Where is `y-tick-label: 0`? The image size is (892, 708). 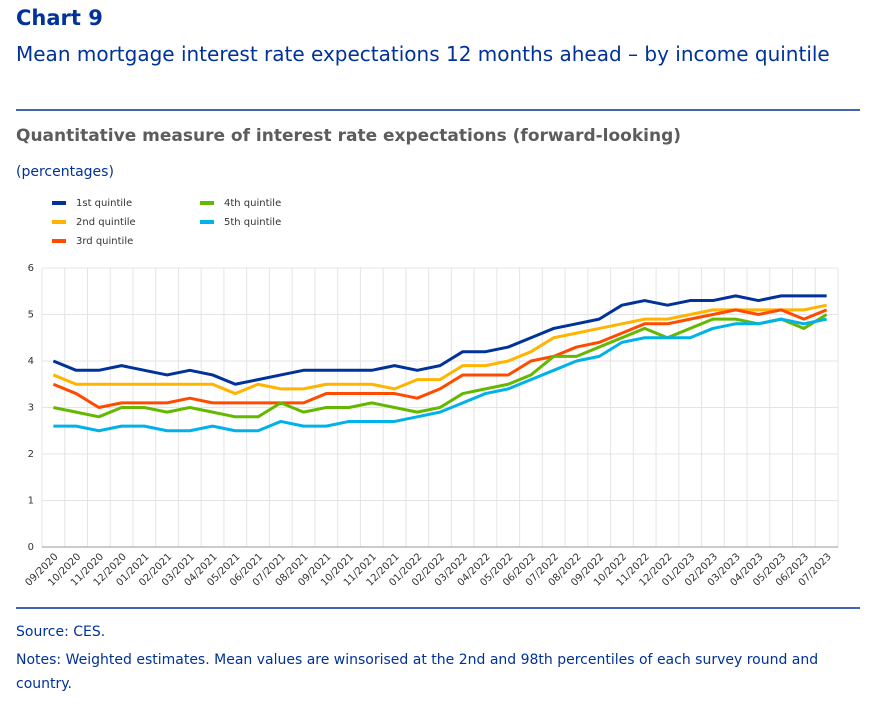 y-tick-label: 0 is located at coordinates (31, 547).